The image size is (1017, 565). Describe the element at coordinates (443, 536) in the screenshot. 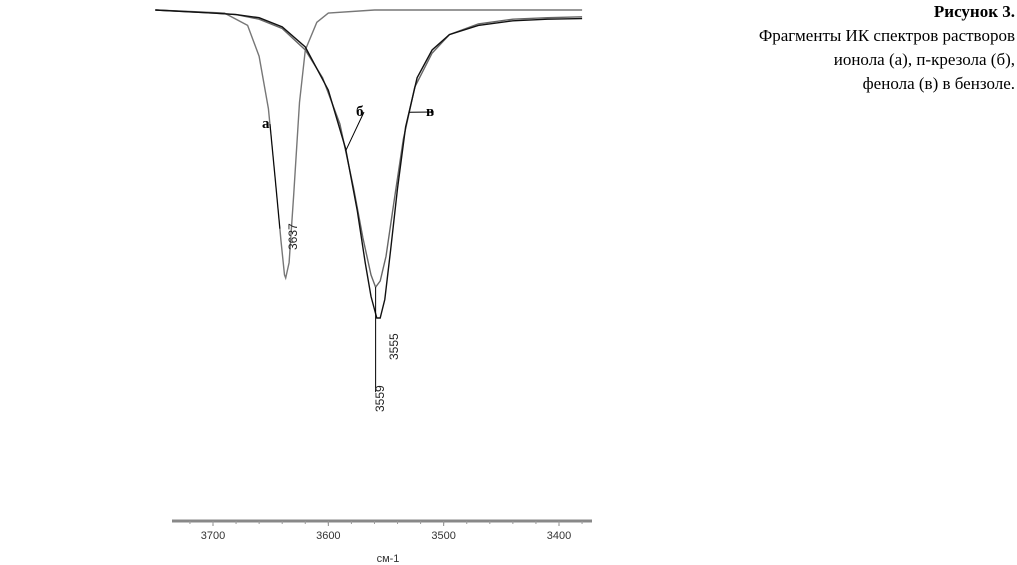

I see `x-tick-label: 3500` at that location.